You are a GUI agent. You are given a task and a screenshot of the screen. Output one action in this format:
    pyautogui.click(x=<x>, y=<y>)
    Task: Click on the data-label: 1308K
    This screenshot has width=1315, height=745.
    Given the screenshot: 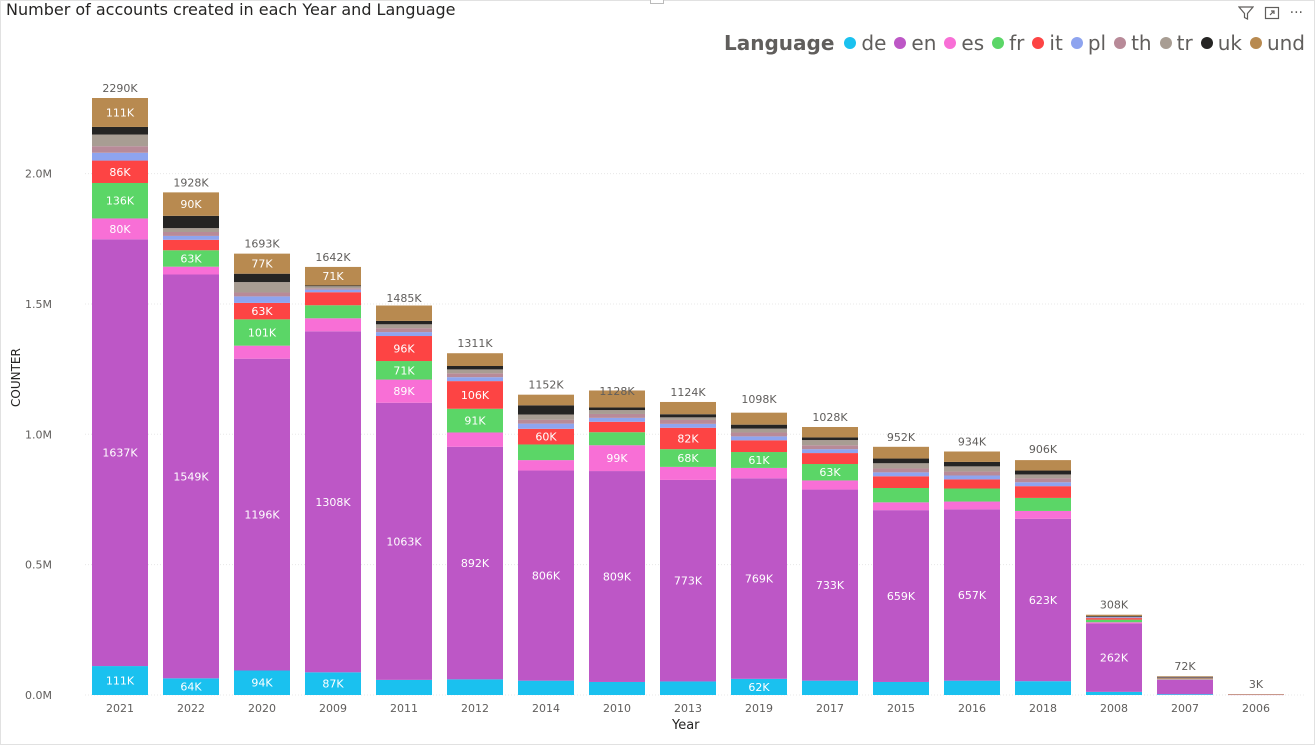 What is the action you would take?
    pyautogui.click(x=333, y=502)
    